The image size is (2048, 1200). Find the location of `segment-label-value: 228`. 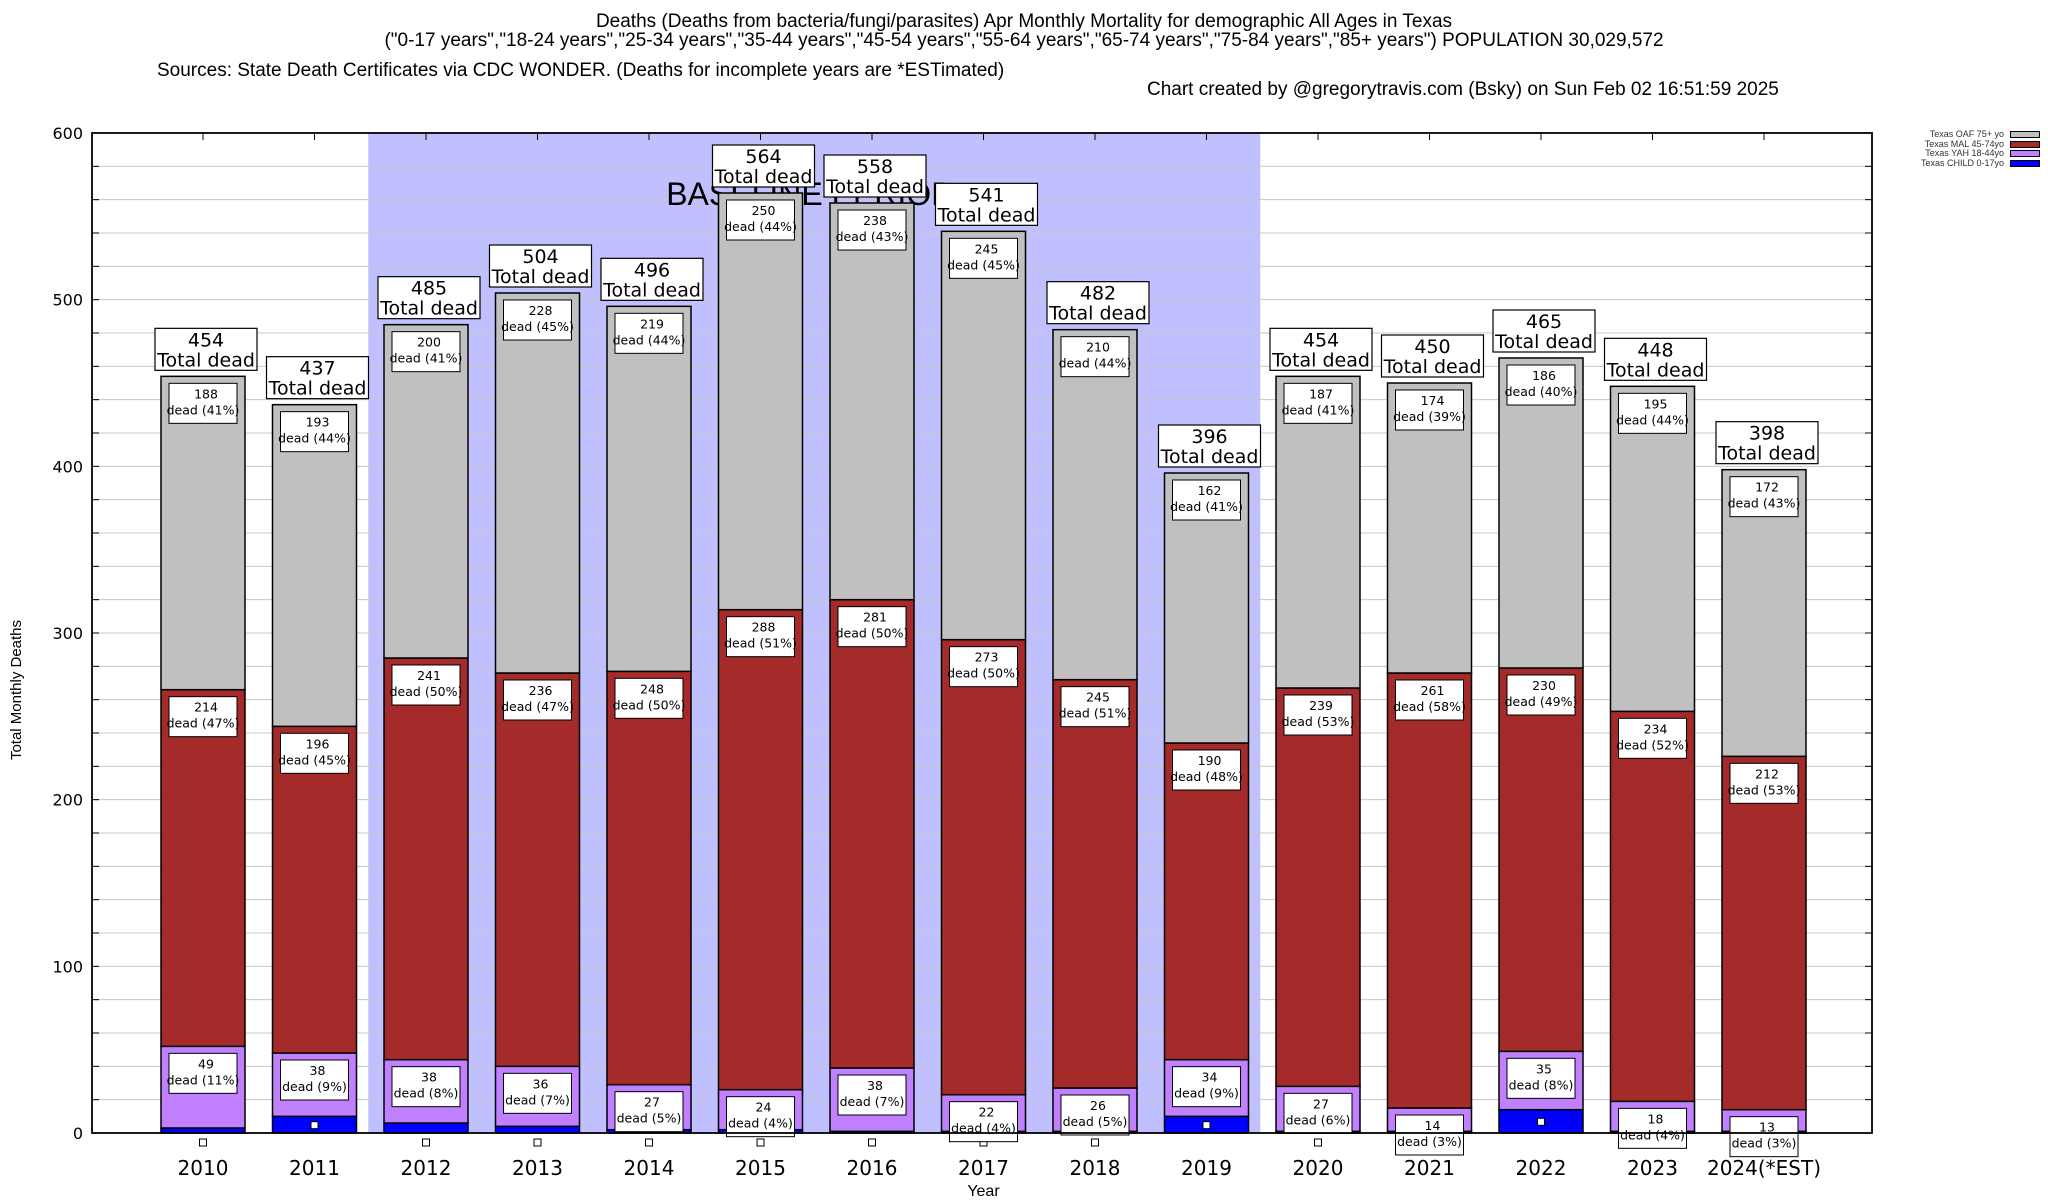

segment-label-value: 228 is located at coordinates (541, 310).